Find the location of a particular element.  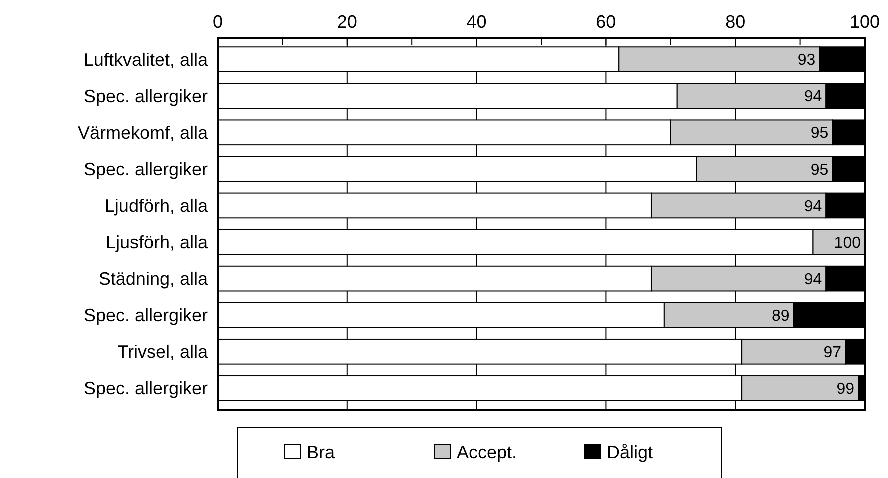

y-tick-label: Ljusförh, alla is located at coordinates (157, 242).